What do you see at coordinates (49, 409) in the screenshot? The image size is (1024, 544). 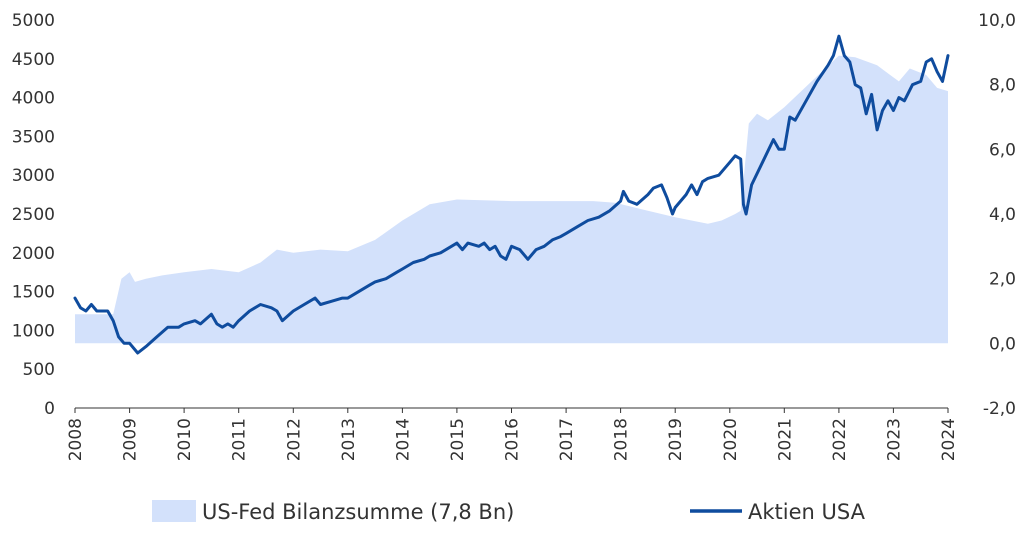 I see `left-y-tick-label: 0` at bounding box center [49, 409].